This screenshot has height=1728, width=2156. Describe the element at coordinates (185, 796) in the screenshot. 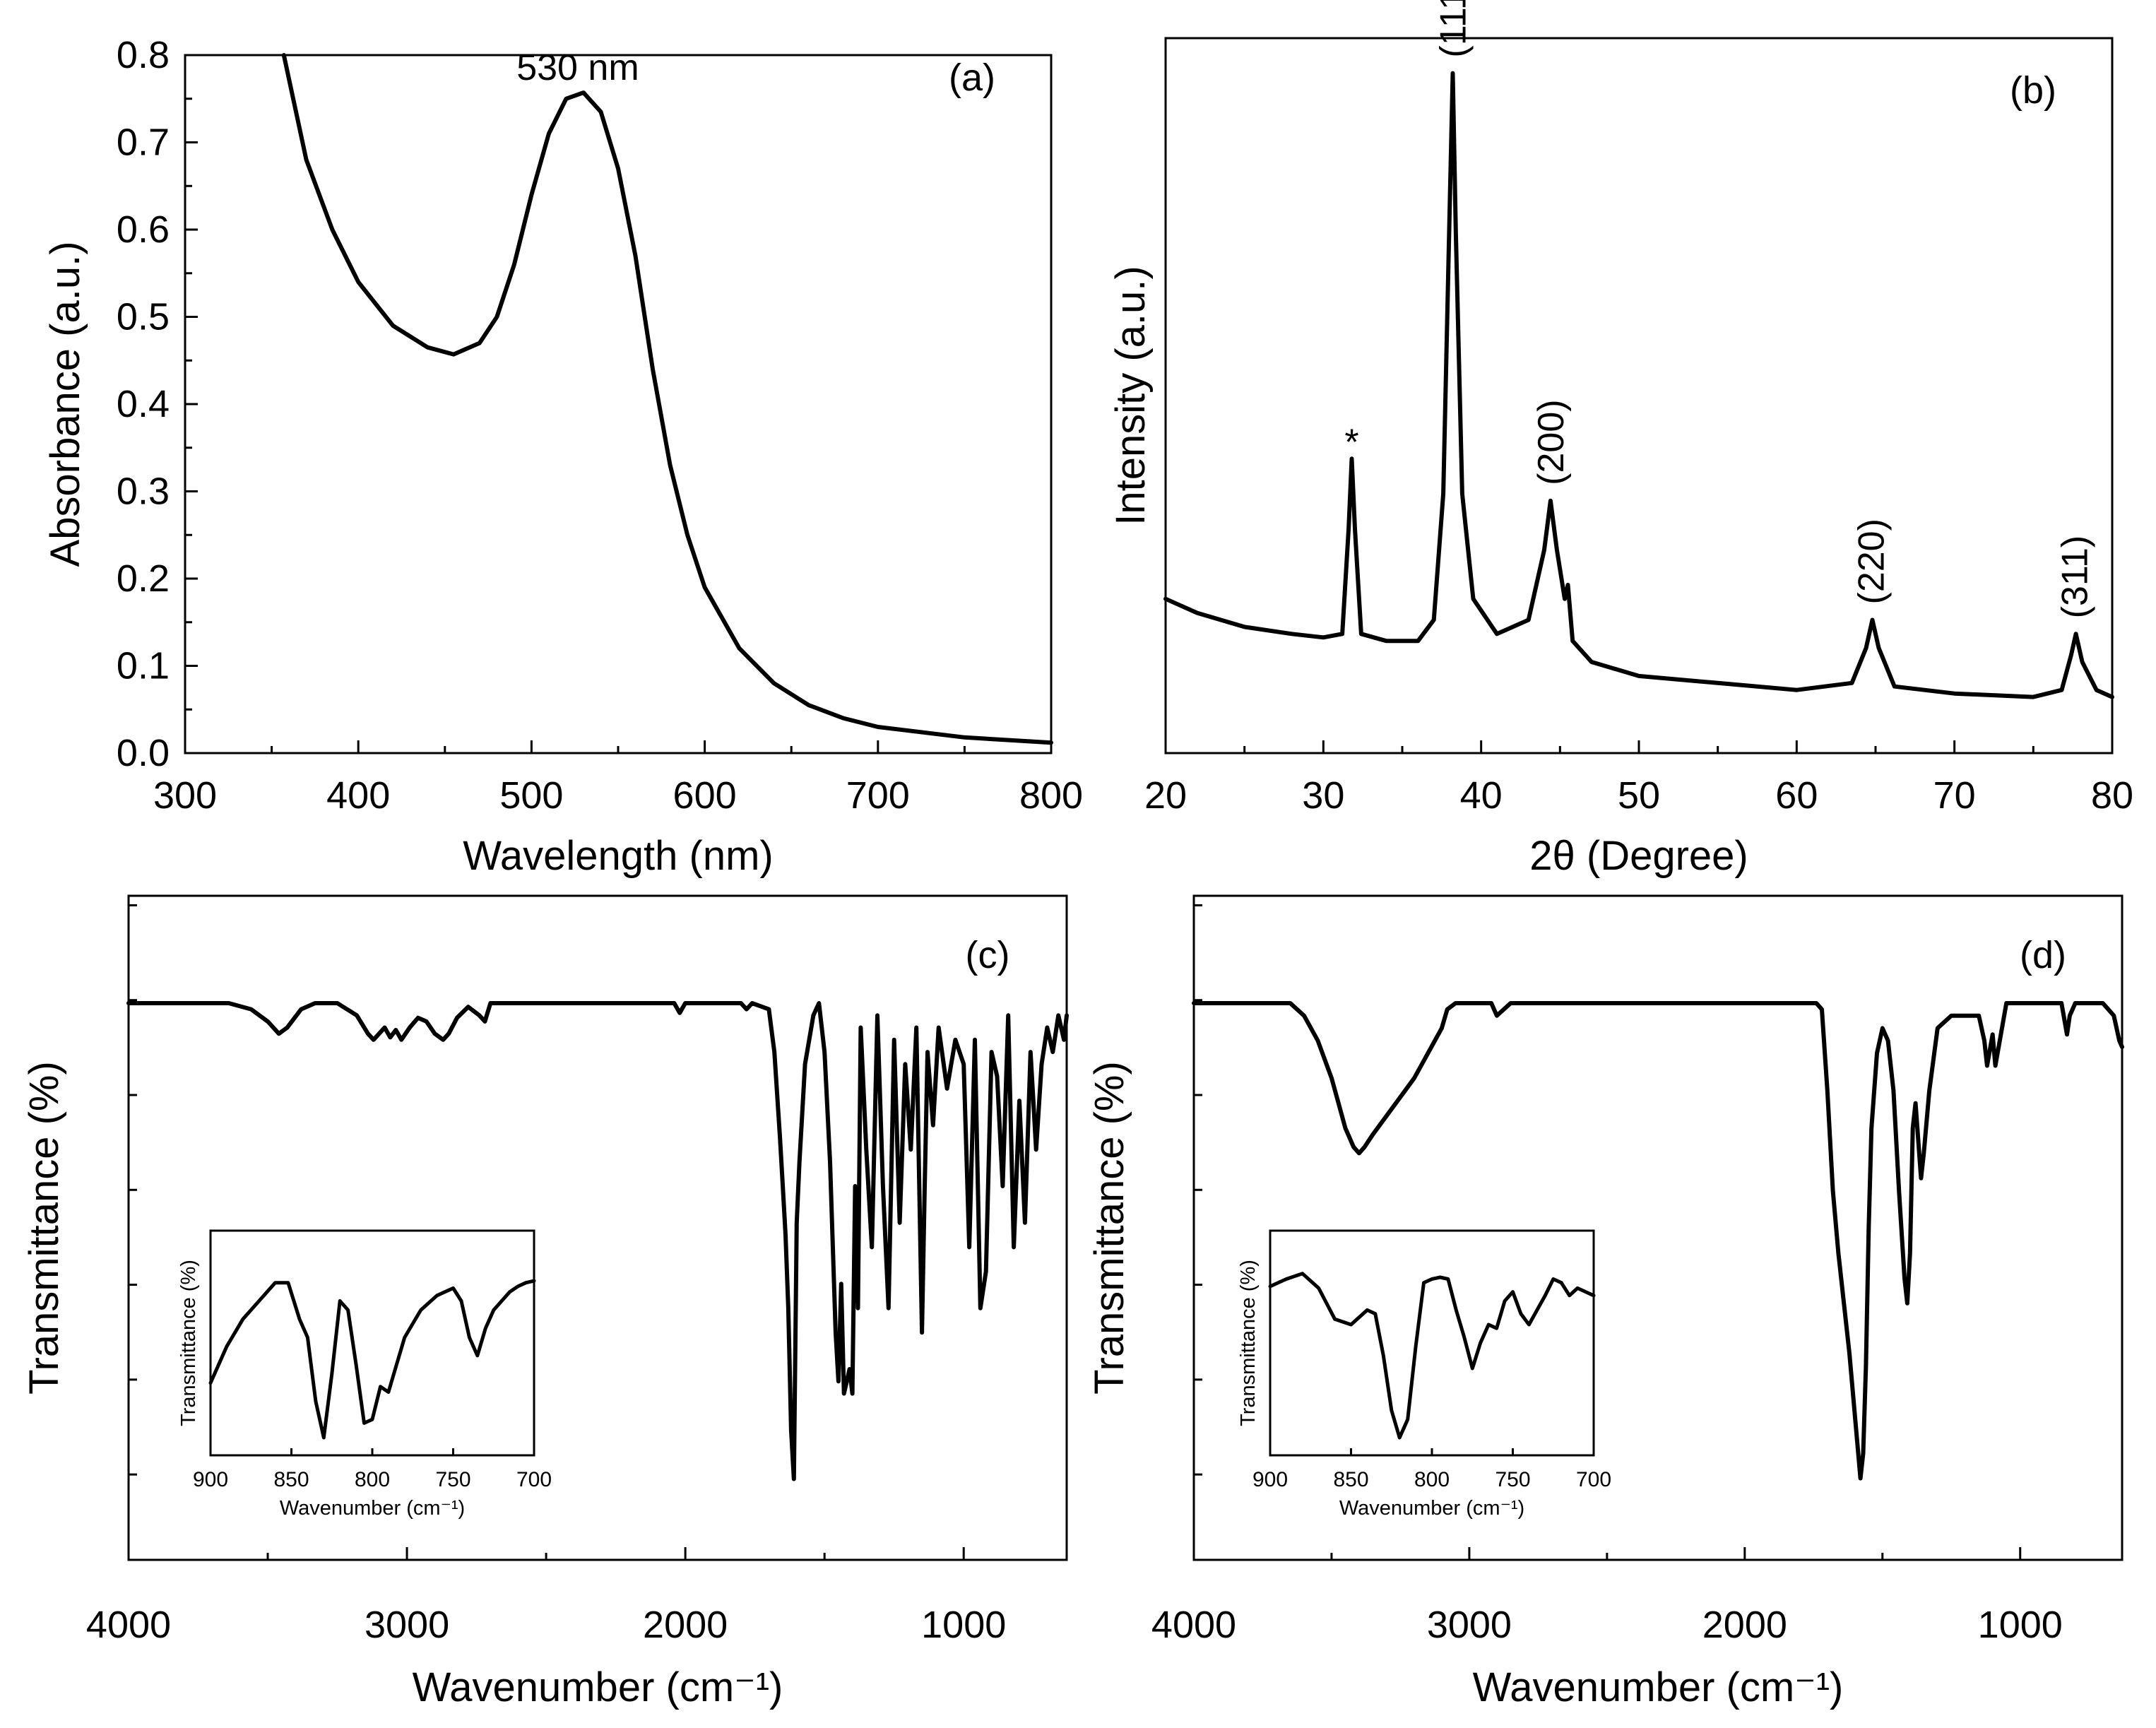

I see `x-tick-label: 300` at that location.